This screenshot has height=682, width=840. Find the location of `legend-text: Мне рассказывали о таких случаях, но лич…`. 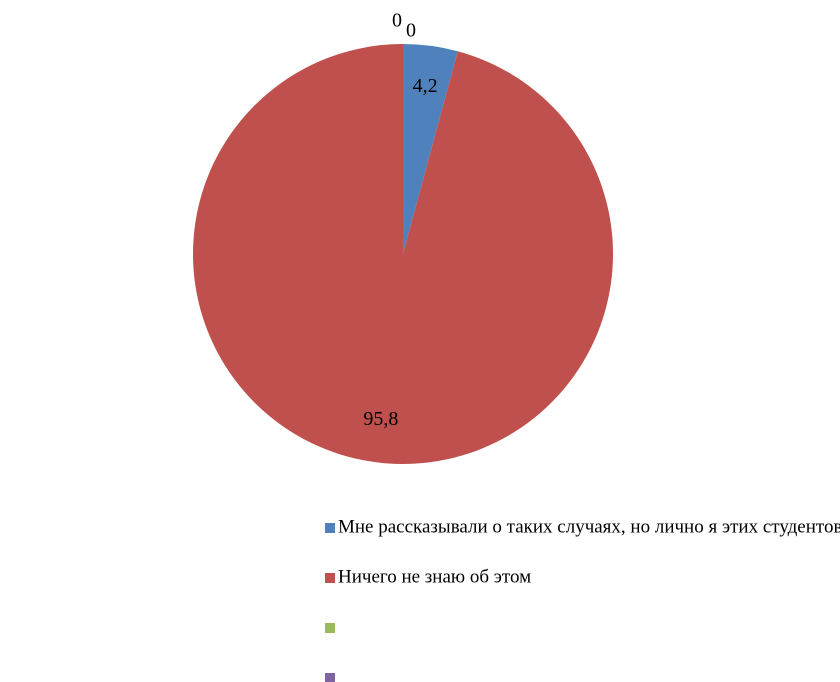

legend-text: Мне рассказывали о таких случаях, но лич… is located at coordinates (589, 526).